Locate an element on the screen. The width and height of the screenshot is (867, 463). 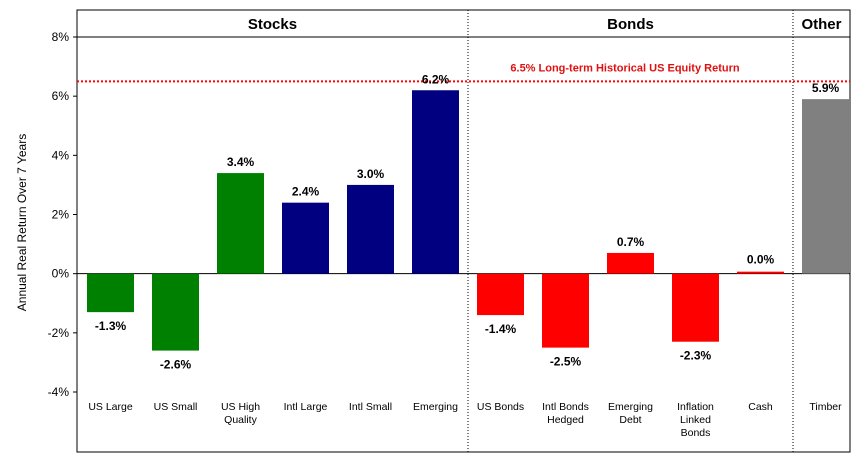
x-category-label: US Small is located at coordinates (176, 407).